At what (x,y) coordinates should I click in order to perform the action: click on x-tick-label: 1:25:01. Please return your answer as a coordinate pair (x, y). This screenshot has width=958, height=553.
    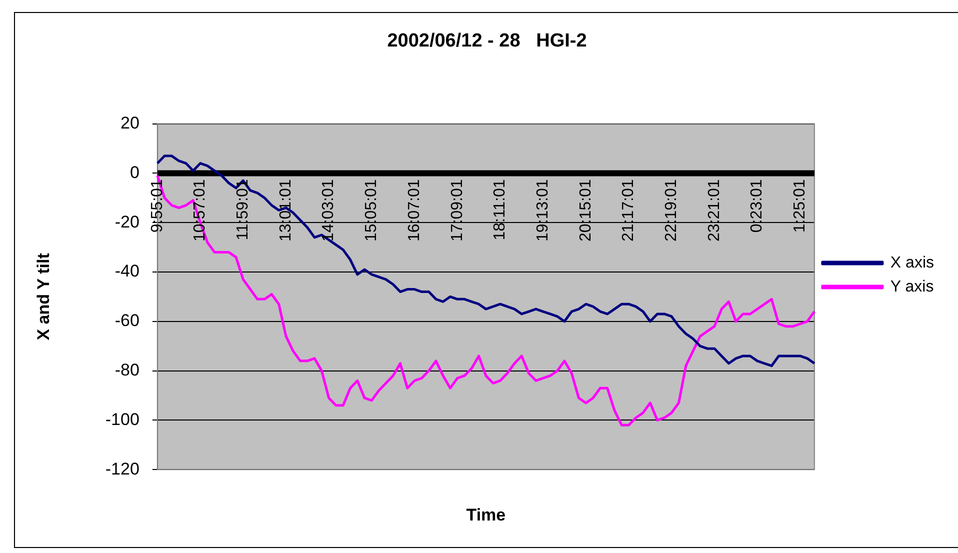
    Looking at the image, I should click on (800, 206).